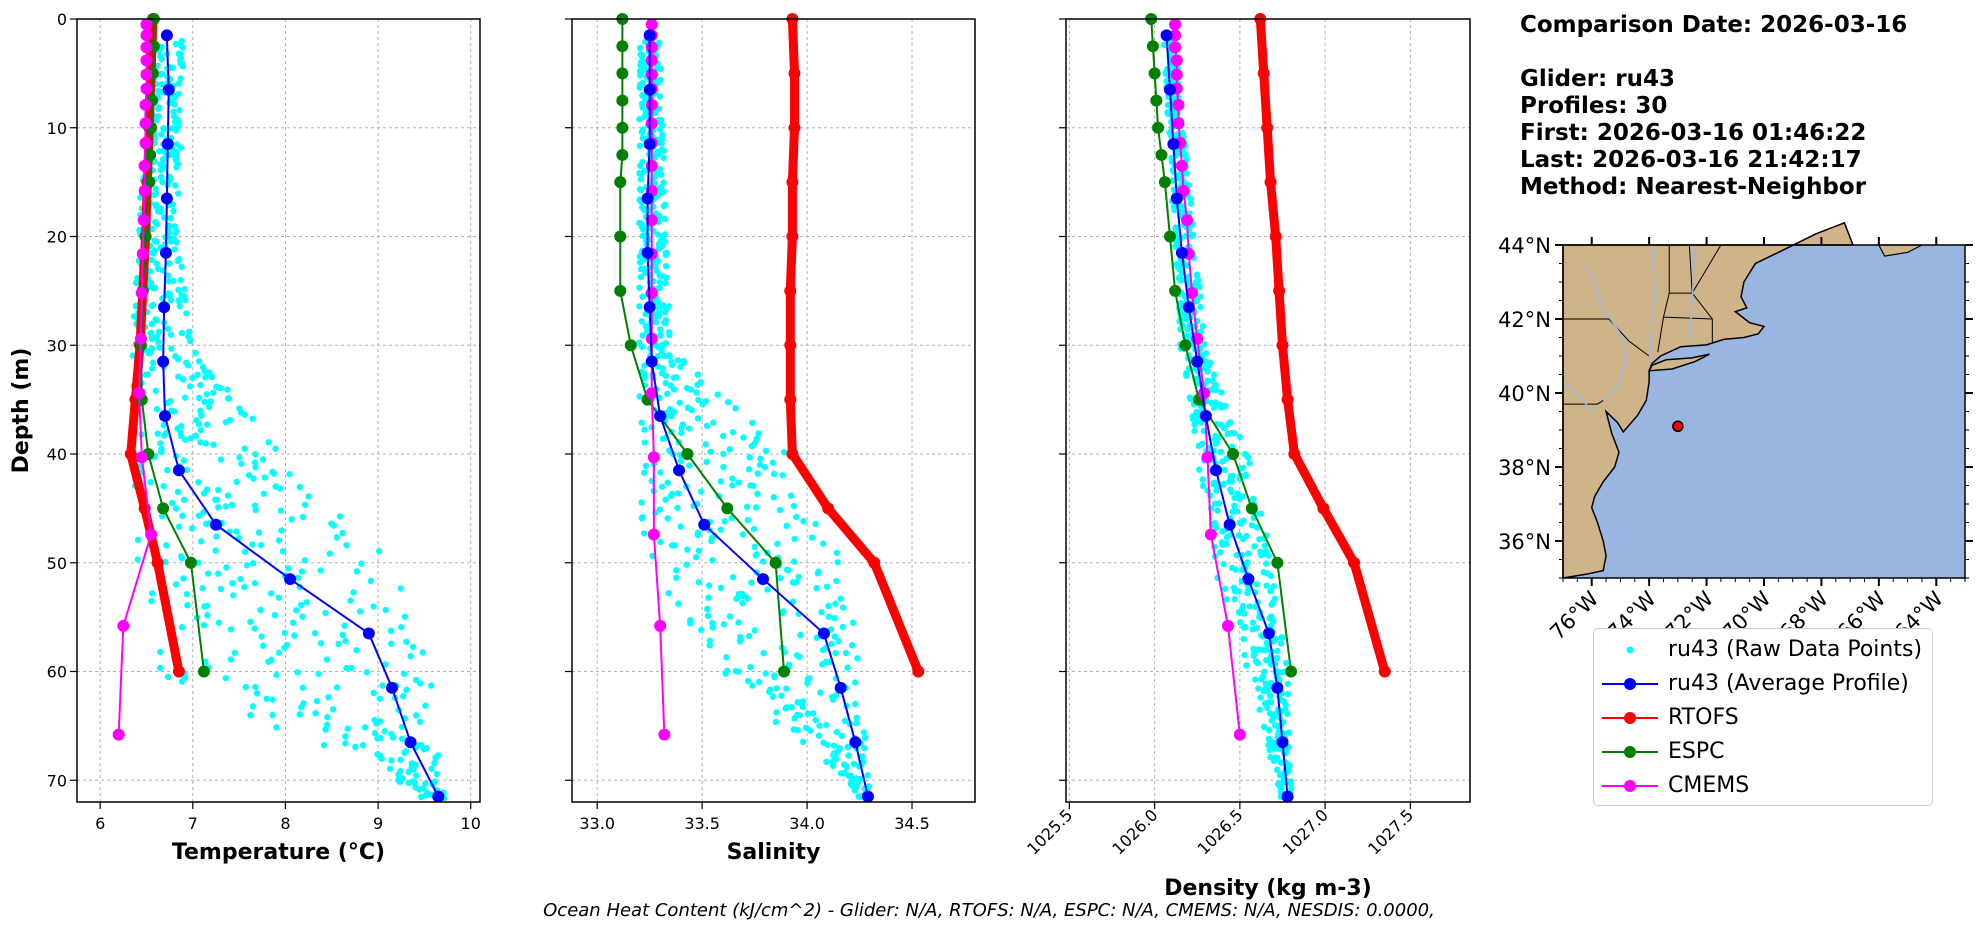 Image resolution: width=1978 pixels, height=934 pixels. I want to click on series-rtofs, so click(1322, 345).